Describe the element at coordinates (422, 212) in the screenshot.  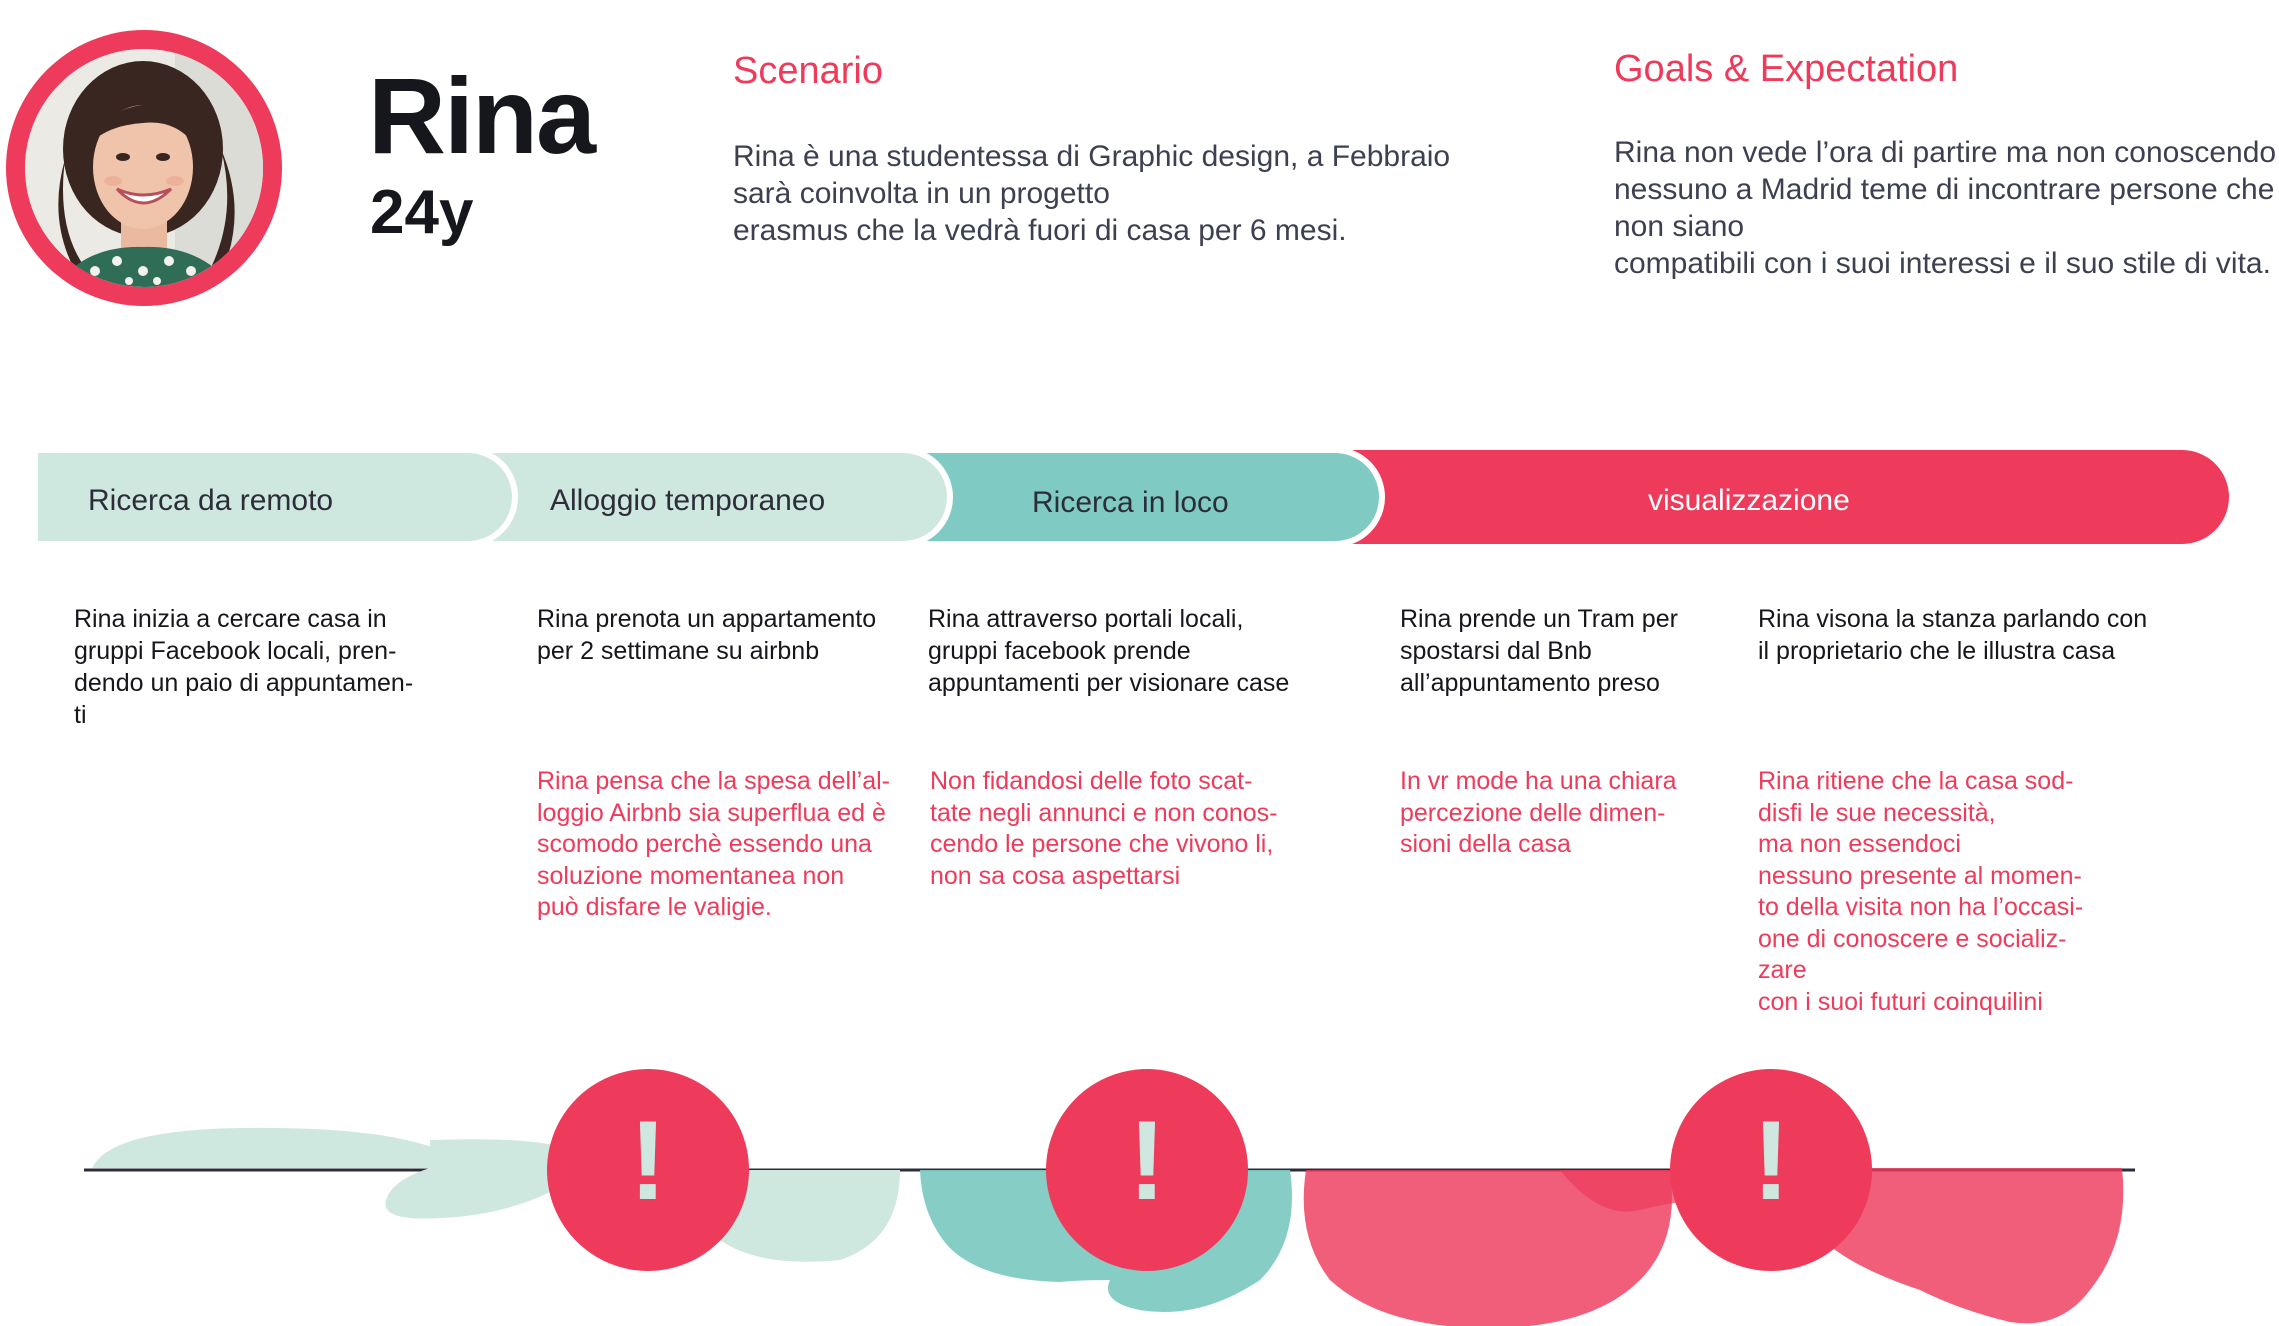
I see `persona-age: 24y` at that location.